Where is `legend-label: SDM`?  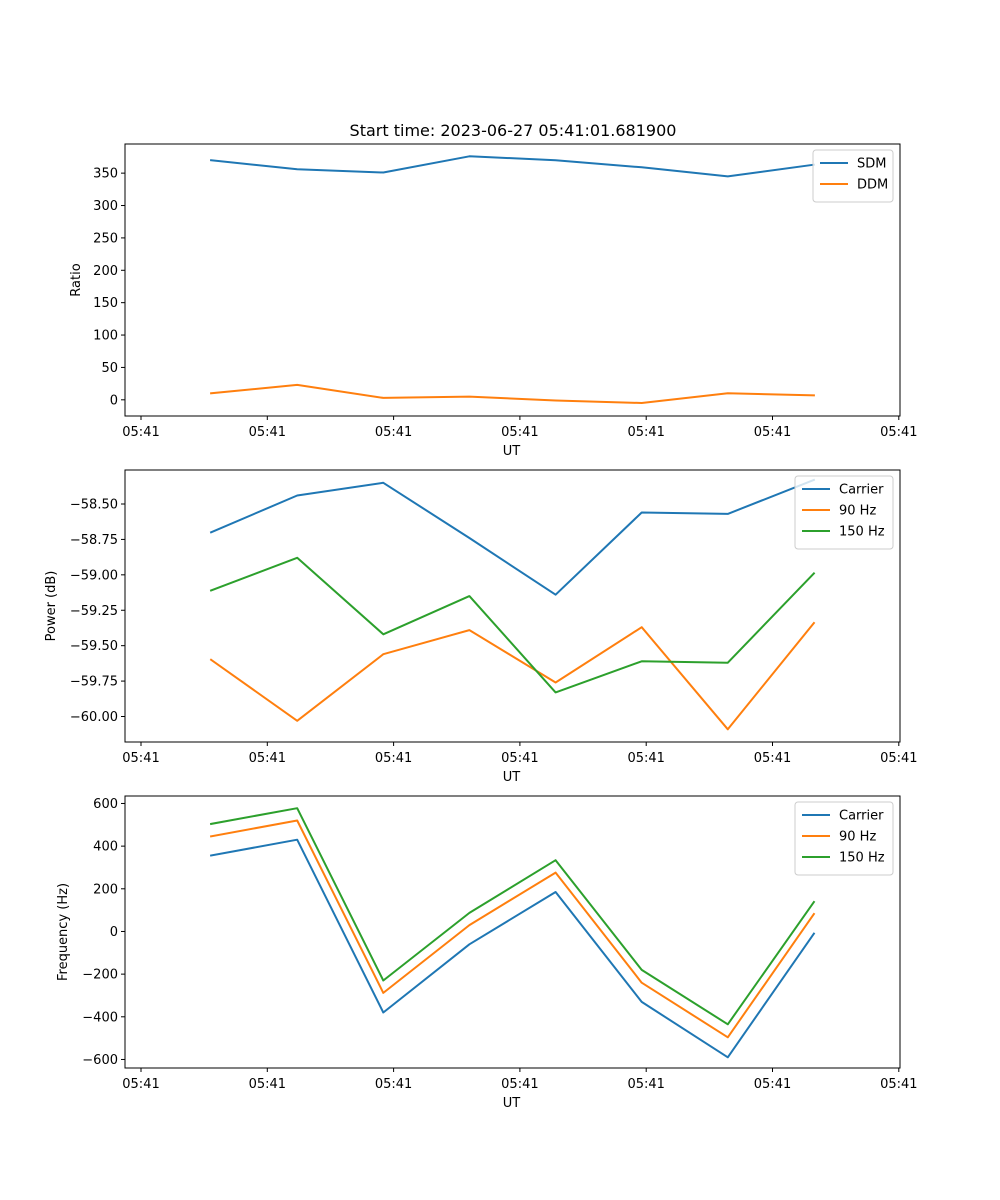
legend-label: SDM is located at coordinates (871, 164).